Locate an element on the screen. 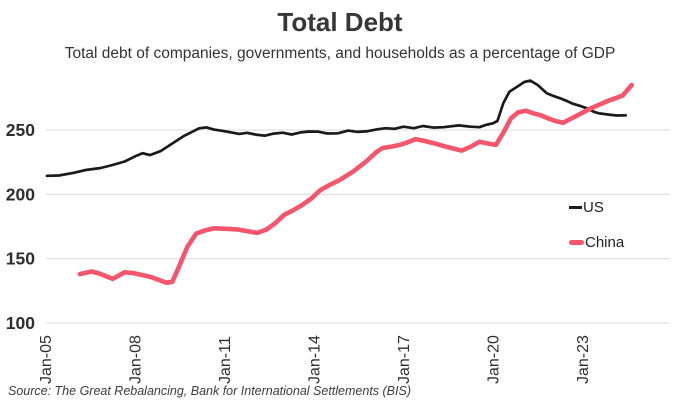 Image resolution: width=680 pixels, height=408 pixels. legend: US China is located at coordinates (596, 225).